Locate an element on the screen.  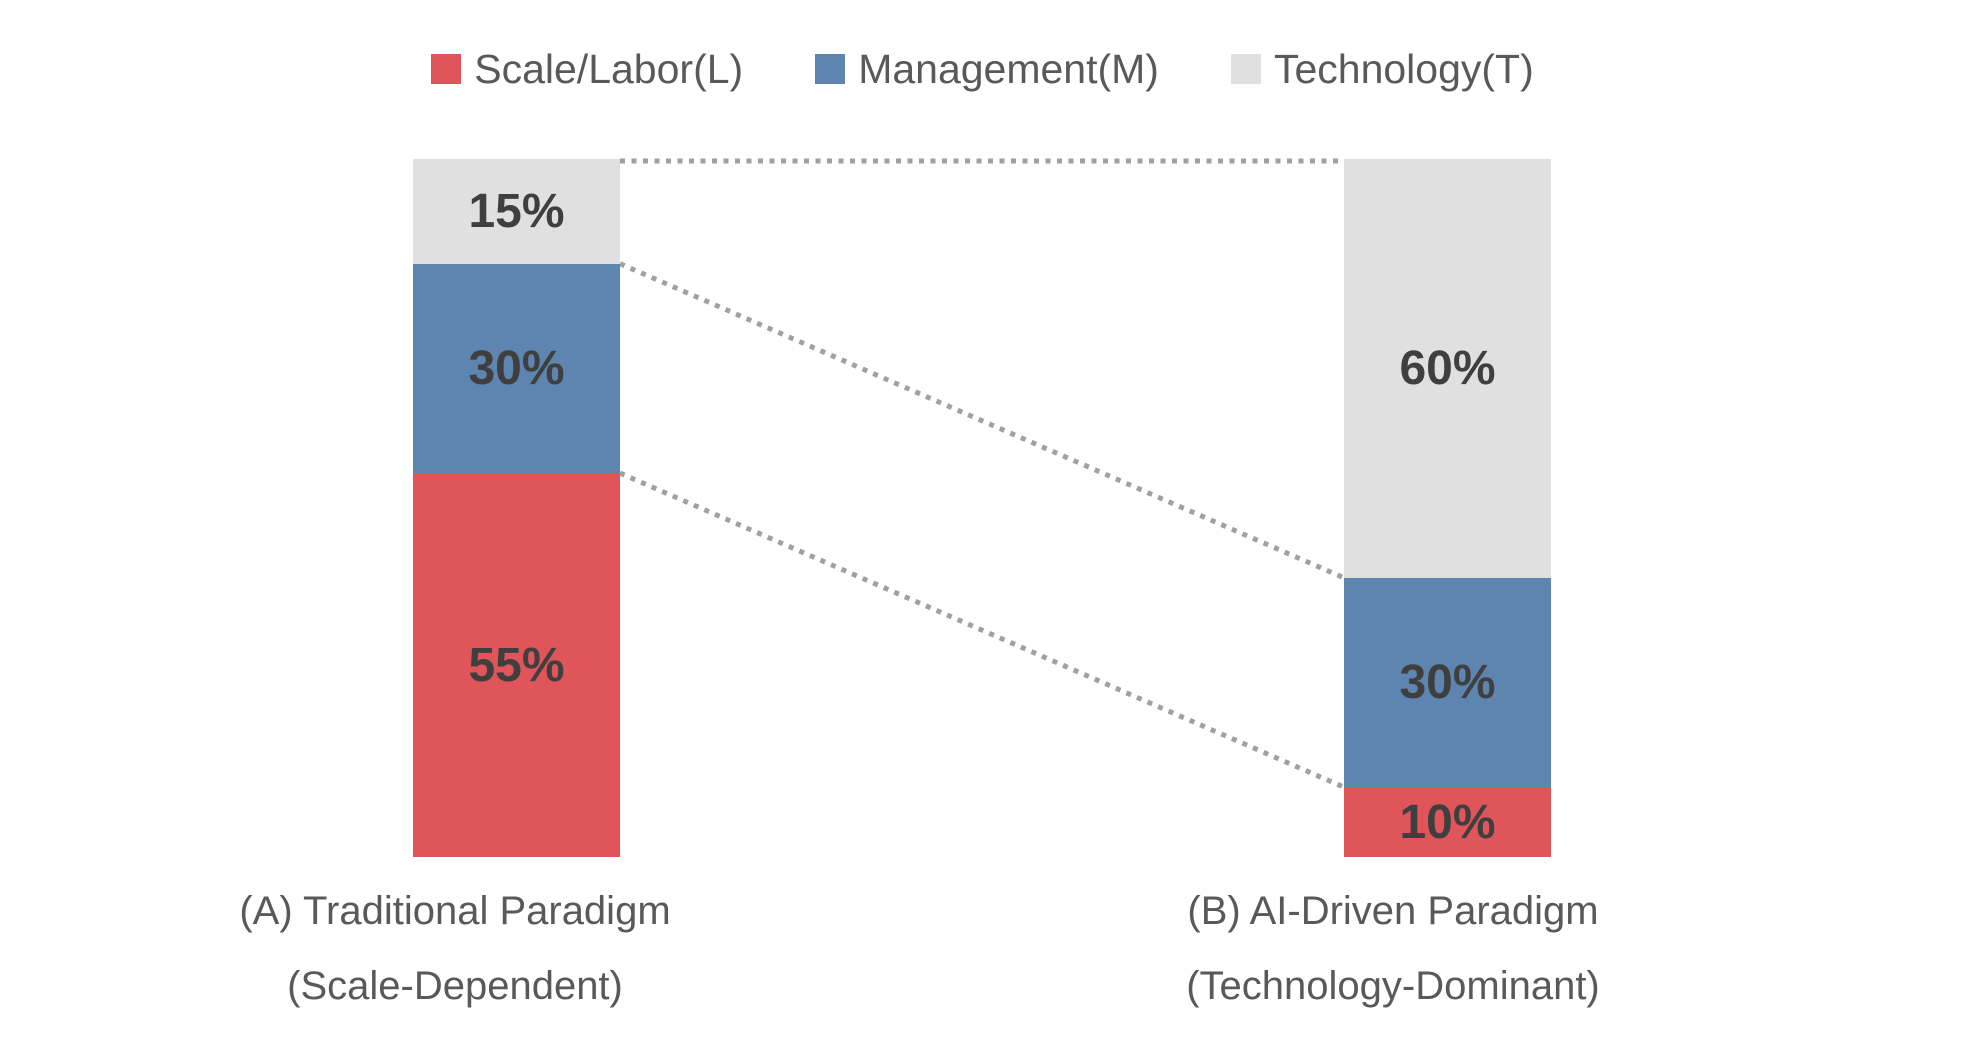
segment-value-label: 60% is located at coordinates (1447, 368).